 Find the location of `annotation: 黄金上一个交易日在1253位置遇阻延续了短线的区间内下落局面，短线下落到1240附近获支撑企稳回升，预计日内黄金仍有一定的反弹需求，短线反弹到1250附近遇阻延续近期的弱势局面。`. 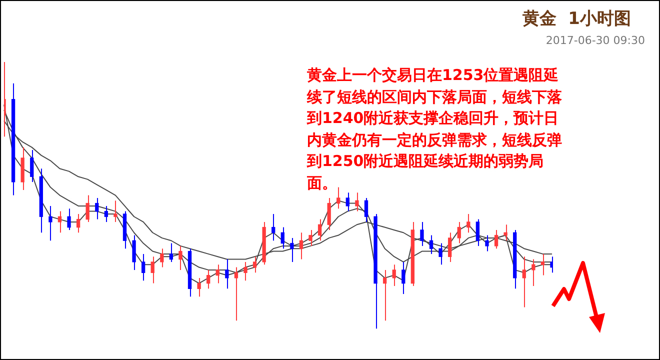

annotation: 黄金上一个交易日在1253位置遇阻延续了短线的区间内下落局面，短线下落到1240附近获支撑企稳回升，预计日内黄金仍有一定的反弹需求，短线反弹到1250附近遇阻延续近期的弱势局面。 is located at coordinates (435, 129).